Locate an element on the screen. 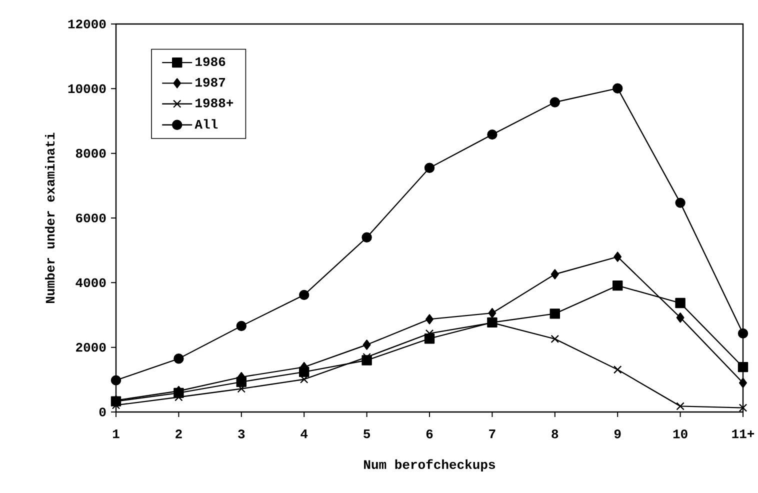 This screenshot has height=493, width=758. x-tick-label: 3 is located at coordinates (241, 434).